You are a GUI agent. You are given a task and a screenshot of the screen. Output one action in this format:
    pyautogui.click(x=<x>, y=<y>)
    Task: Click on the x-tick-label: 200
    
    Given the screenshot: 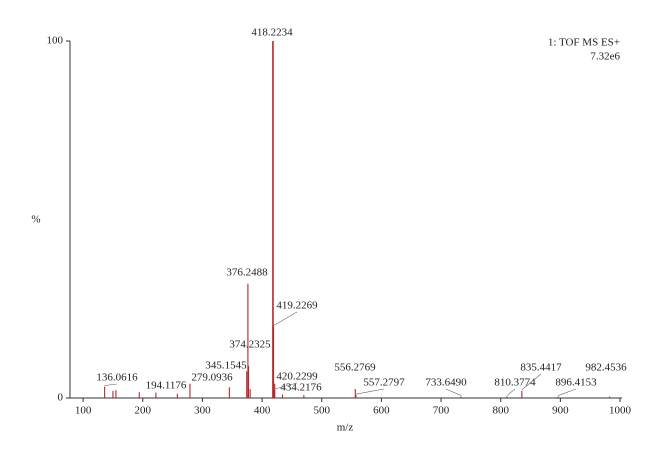 What is the action you would take?
    pyautogui.click(x=143, y=411)
    